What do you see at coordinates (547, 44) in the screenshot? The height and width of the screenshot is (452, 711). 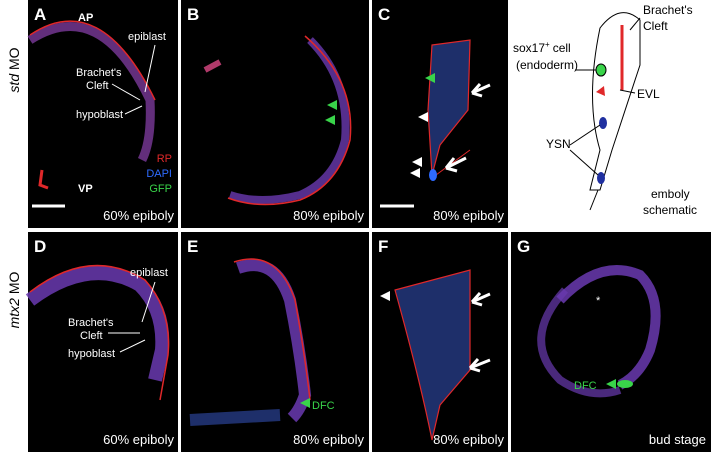 I see `label-sup: +` at bounding box center [547, 44].